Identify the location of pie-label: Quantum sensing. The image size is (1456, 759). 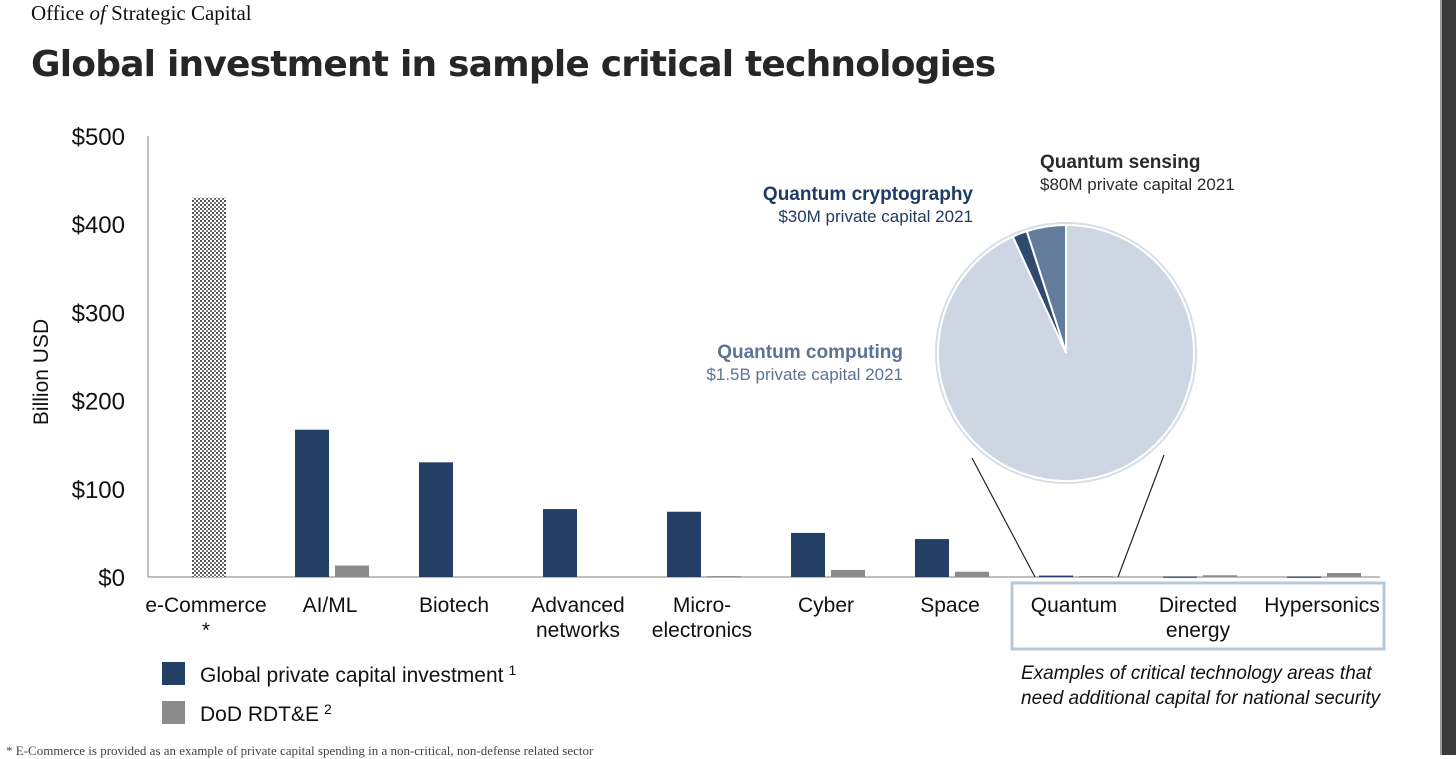
(1120, 162).